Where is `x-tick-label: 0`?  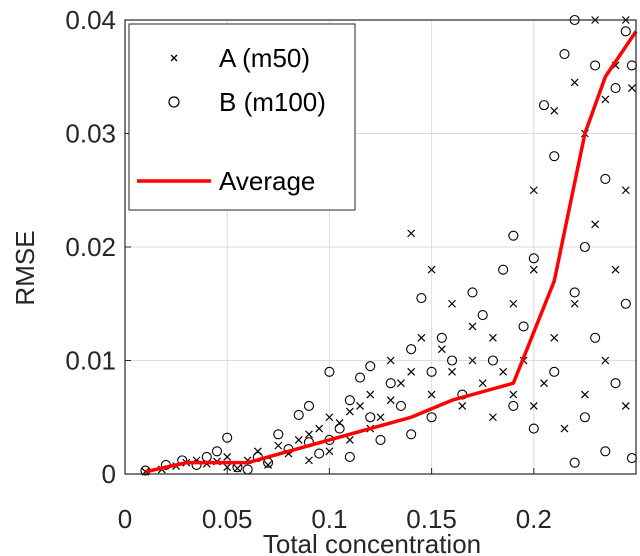 x-tick-label: 0 is located at coordinates (125, 519).